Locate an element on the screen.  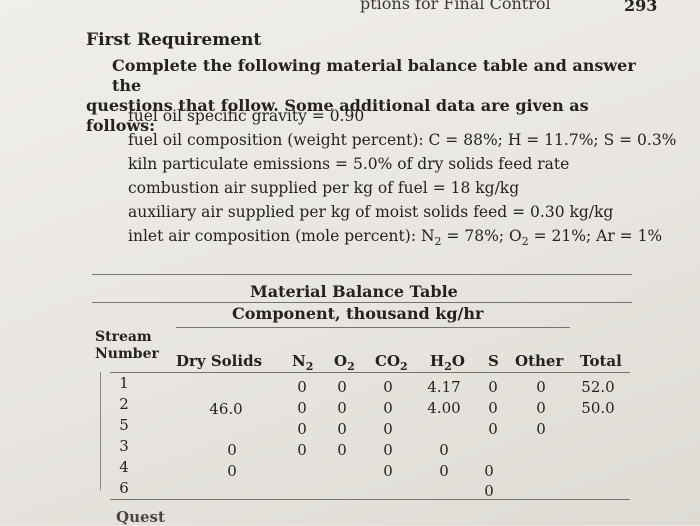
cell-r2-n2: 0 is located at coordinates (302, 408).